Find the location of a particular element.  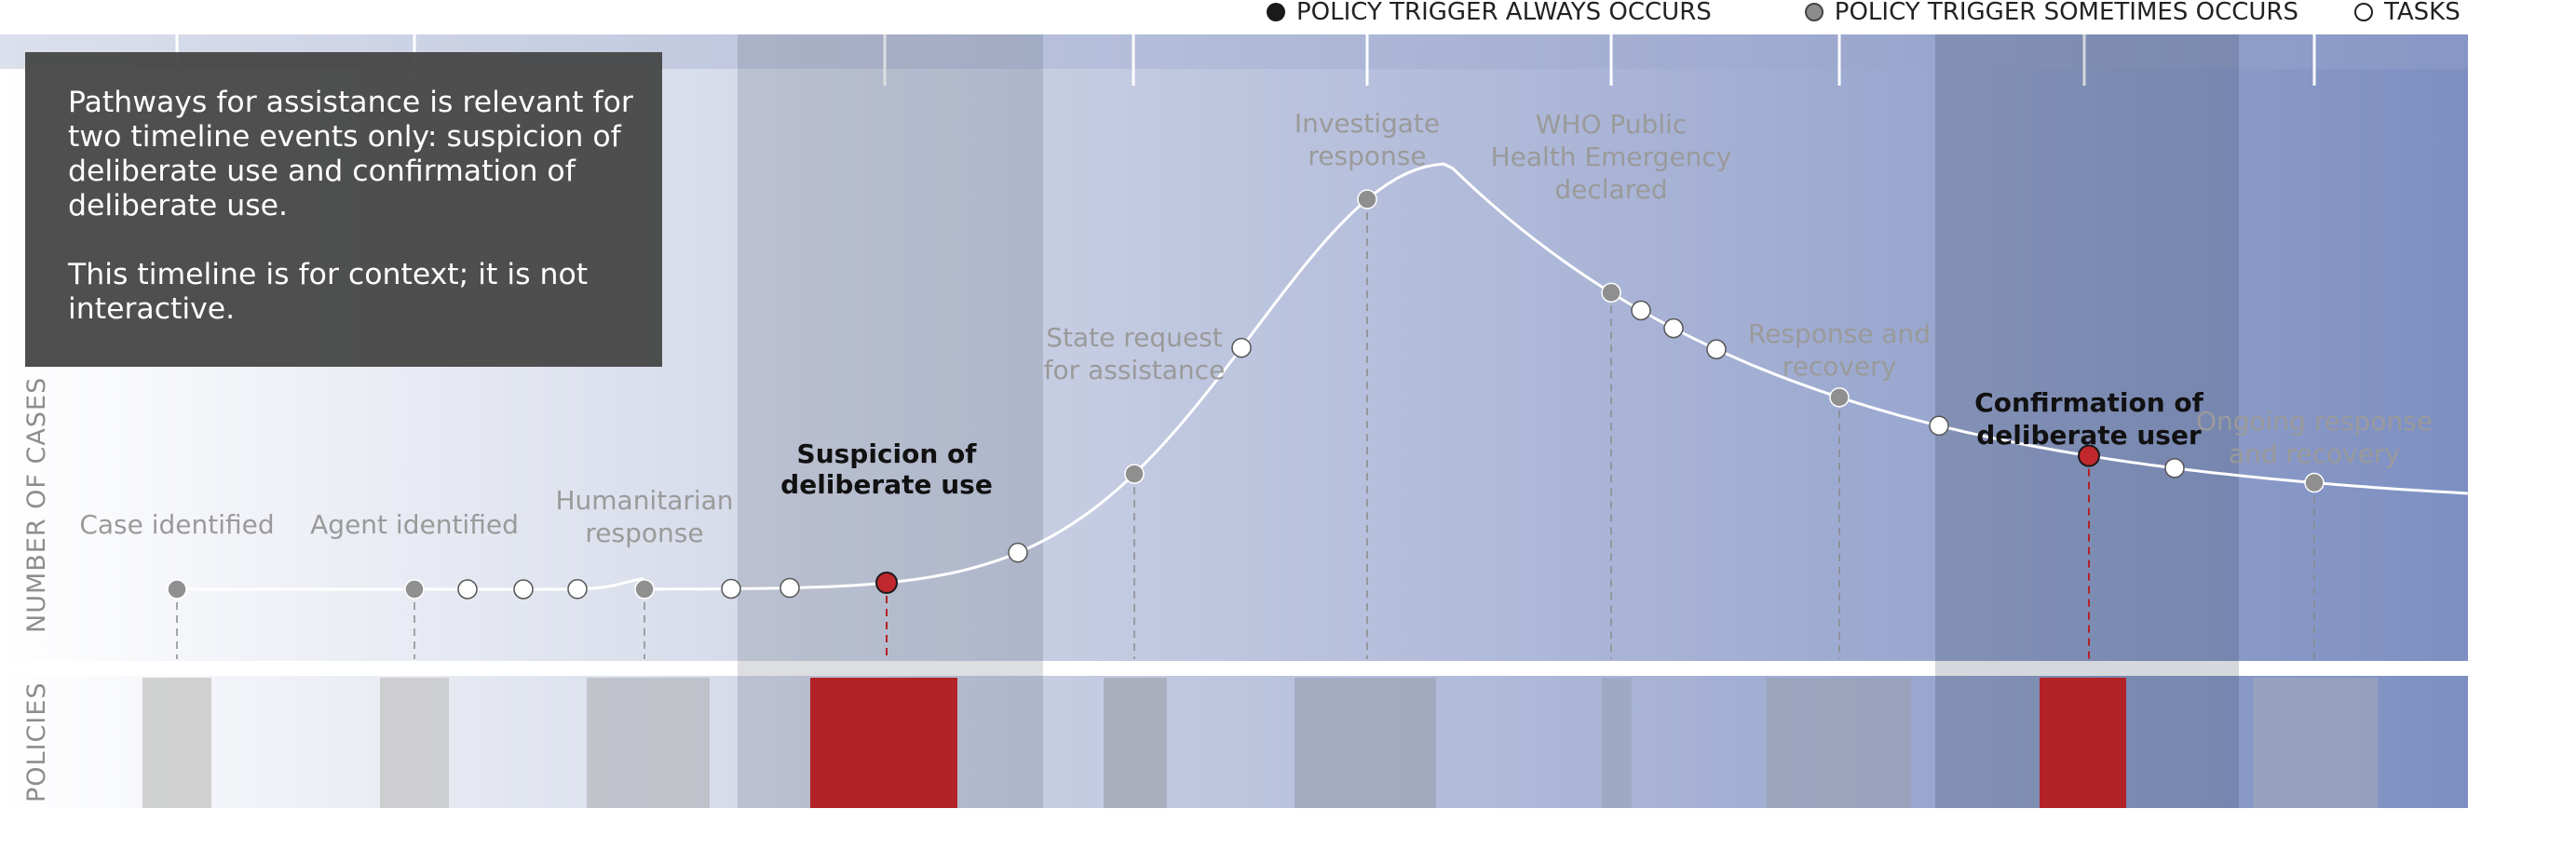

humanitarian-response-event-dot-icon is located at coordinates (644, 589).